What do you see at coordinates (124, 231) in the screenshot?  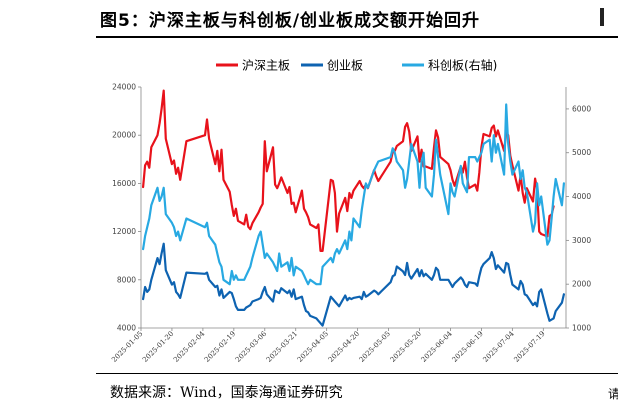 I see `left-tick-label: 12000` at bounding box center [124, 231].